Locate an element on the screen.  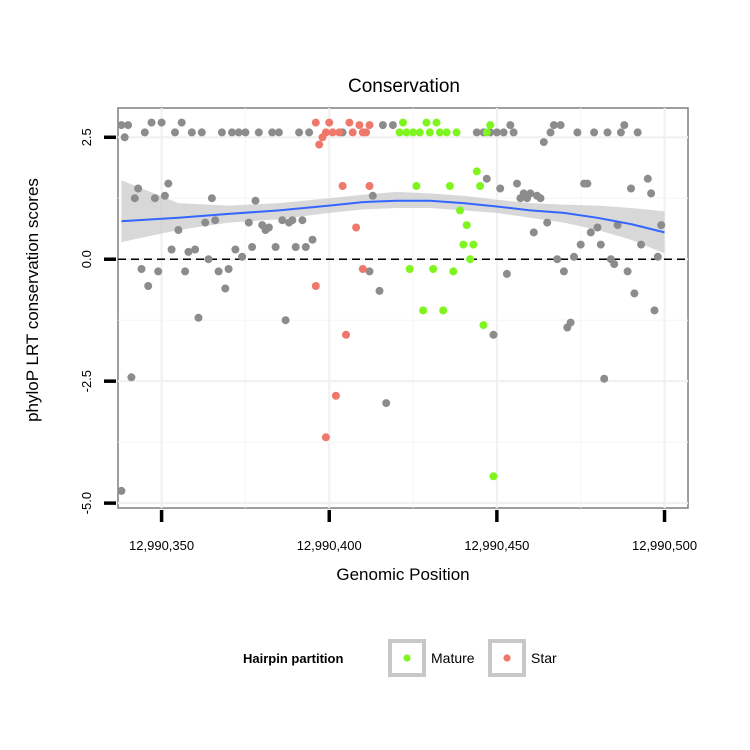
smooth-trend-line is located at coordinates (393, 216).